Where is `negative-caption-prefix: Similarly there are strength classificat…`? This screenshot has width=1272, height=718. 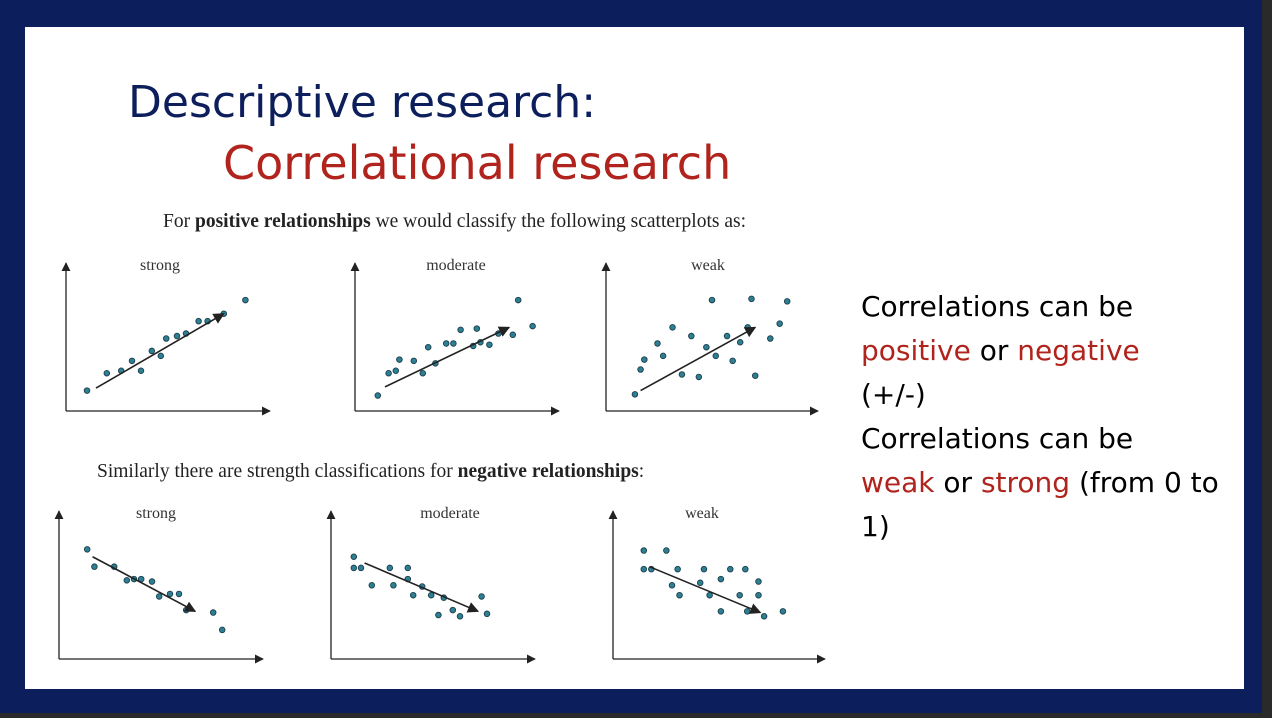
negative-caption-prefix: Similarly there are strength classificat… is located at coordinates (277, 471).